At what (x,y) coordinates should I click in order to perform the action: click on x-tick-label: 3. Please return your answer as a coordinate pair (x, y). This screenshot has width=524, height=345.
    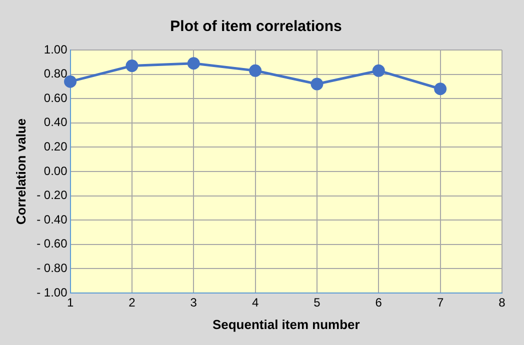
    Looking at the image, I should click on (194, 303).